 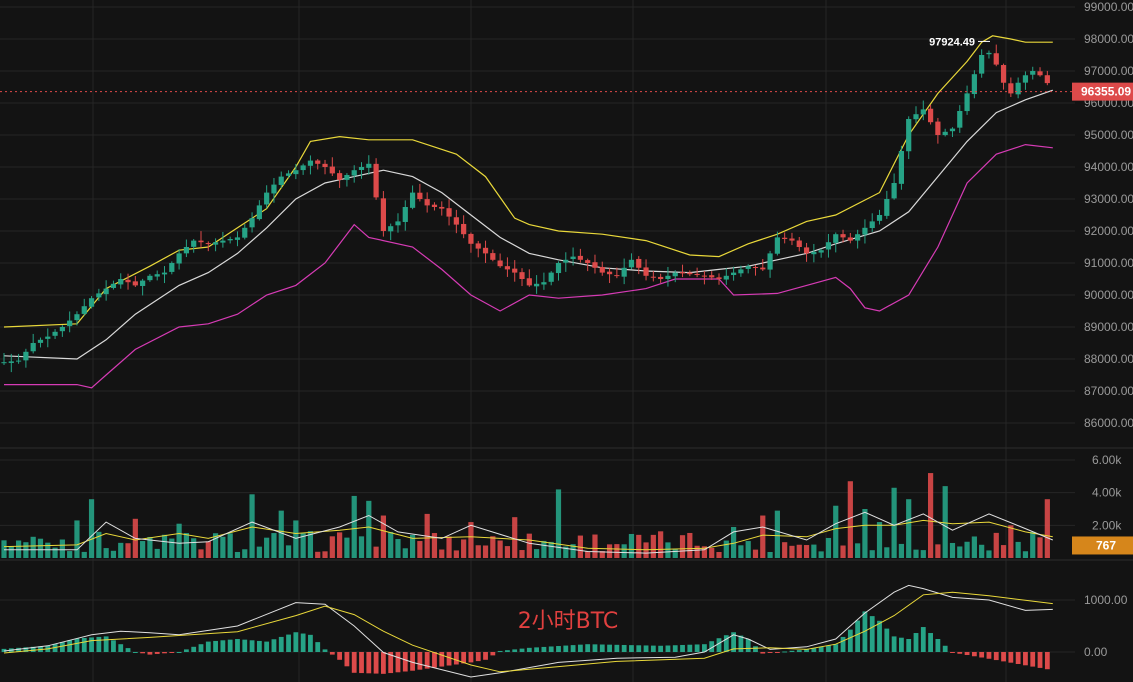 I want to click on volume-ma-slow-line, so click(x=528, y=532).